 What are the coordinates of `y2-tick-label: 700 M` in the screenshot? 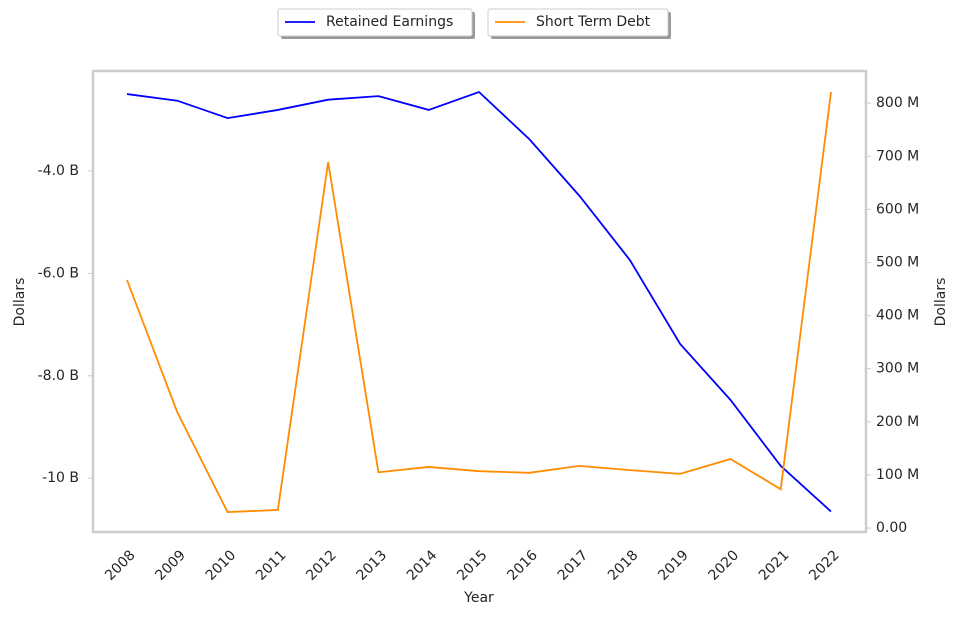 It's located at (897, 156).